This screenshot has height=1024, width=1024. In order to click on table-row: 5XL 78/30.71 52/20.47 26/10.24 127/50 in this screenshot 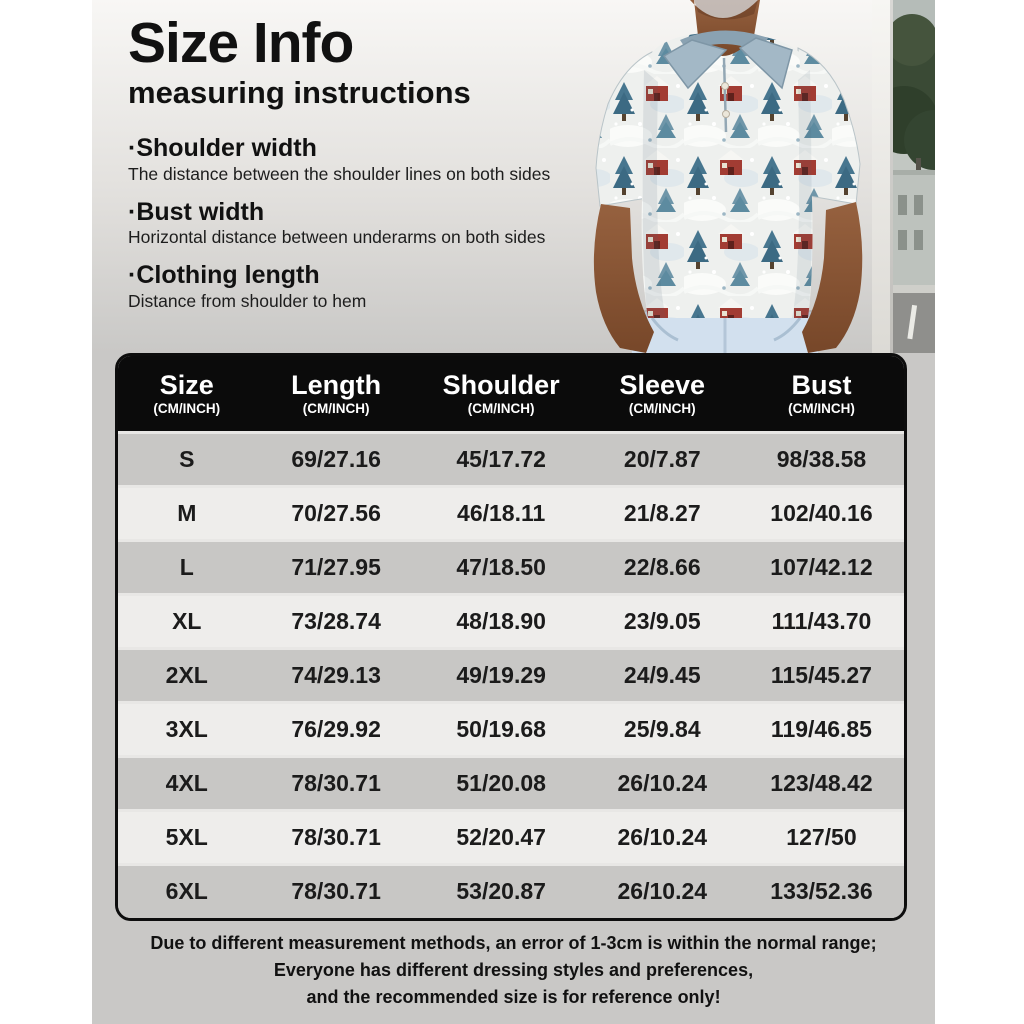, I will do `click(511, 837)`.